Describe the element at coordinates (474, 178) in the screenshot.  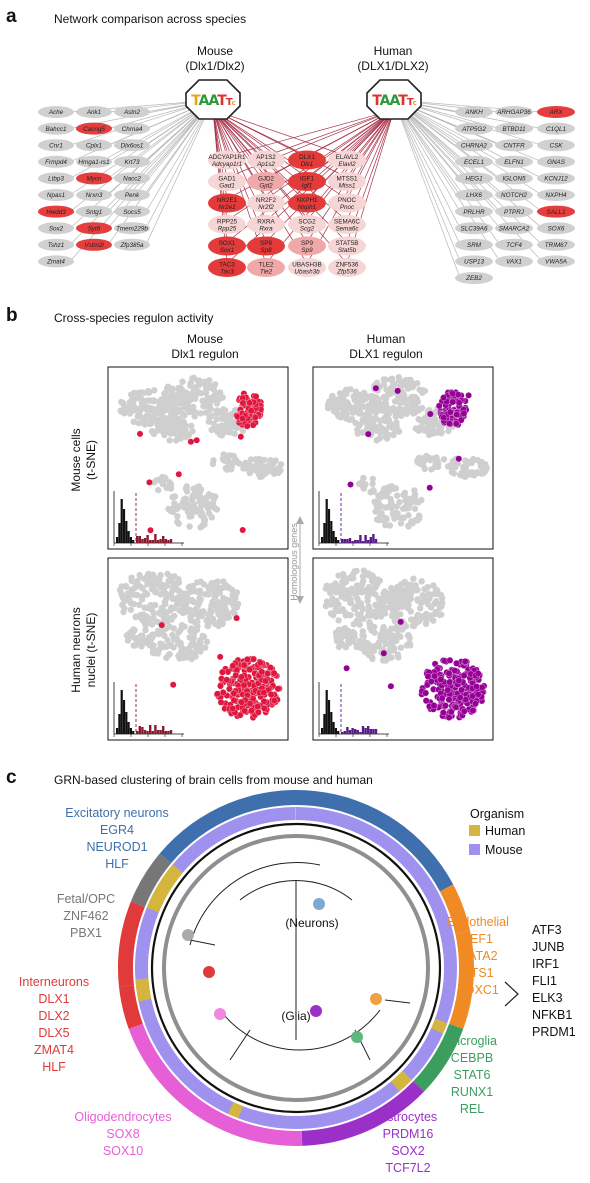
I see `gene-node-heg1: HEG1` at that location.